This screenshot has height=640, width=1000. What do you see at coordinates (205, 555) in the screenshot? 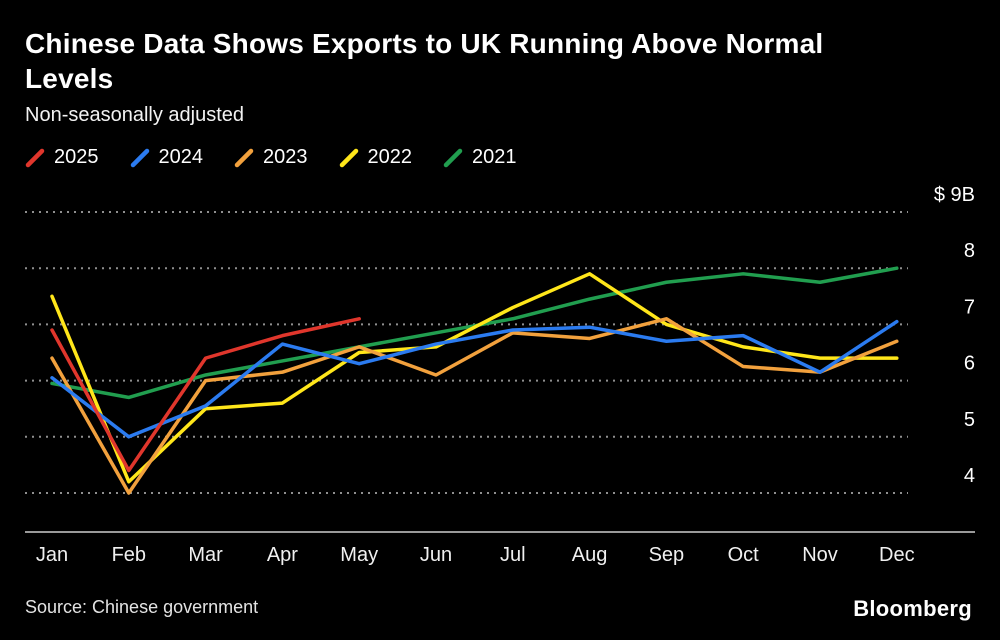
I see `x-tick-label: Mar` at bounding box center [205, 555].